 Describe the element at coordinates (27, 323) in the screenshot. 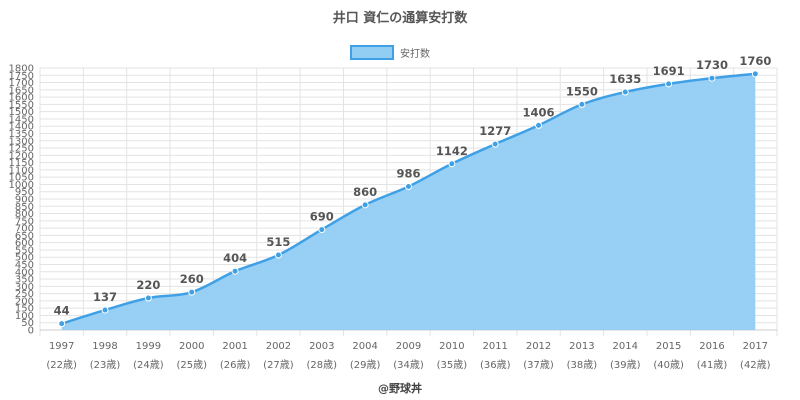

I see `y-tick-label: 50` at that location.